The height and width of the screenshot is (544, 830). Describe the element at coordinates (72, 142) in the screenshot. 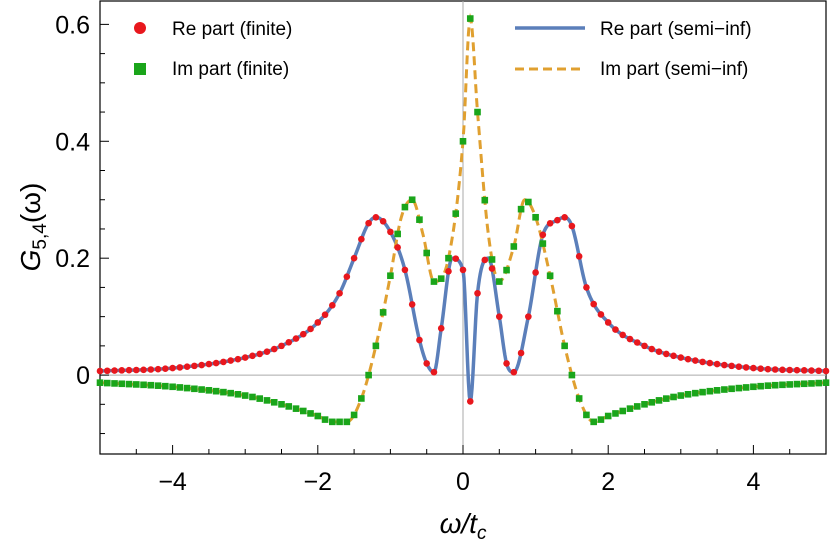

I see `y-tick-label: 0.4` at that location.